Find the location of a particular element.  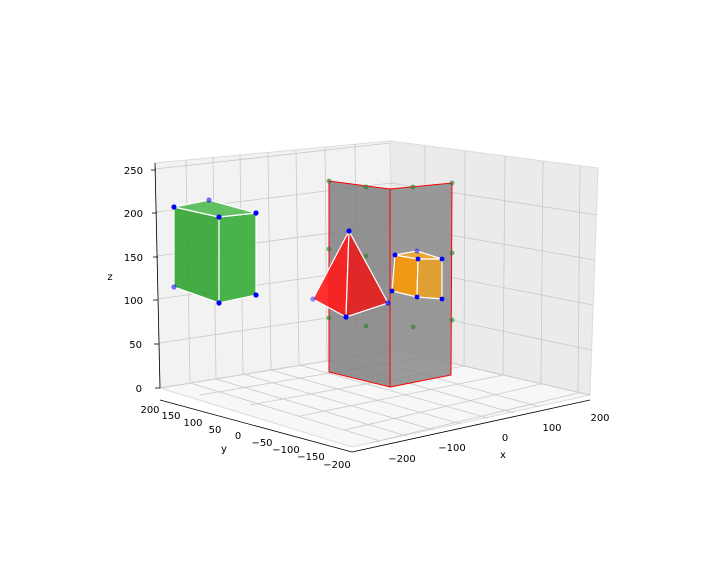

green-box-vertices is located at coordinates (215, 251).